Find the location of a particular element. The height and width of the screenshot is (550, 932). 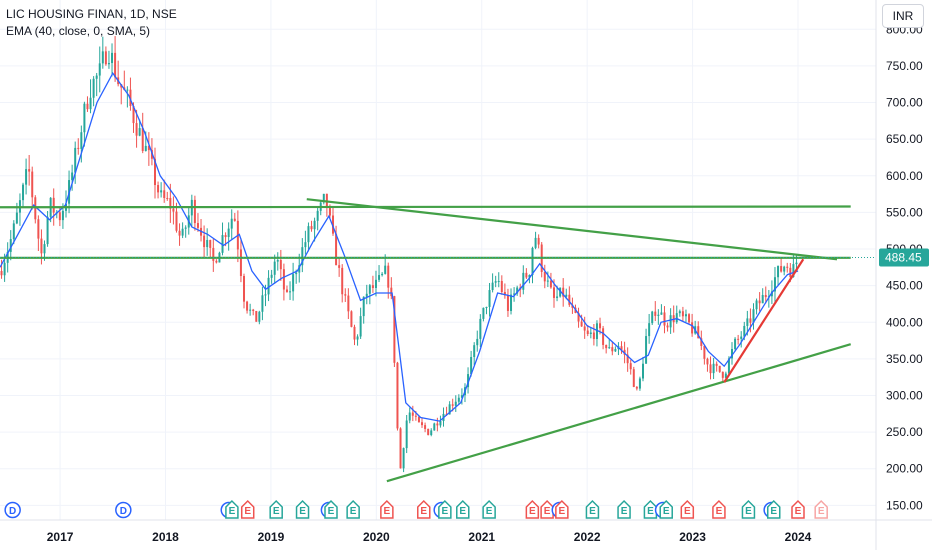

steep-support-line is located at coordinates (764, 320).